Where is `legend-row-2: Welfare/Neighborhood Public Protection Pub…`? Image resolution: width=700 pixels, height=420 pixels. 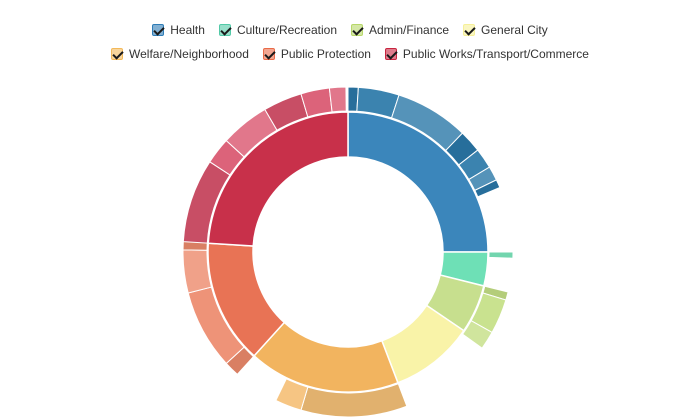 legend-row-2: Welfare/Neighborhood Public Protection Pub… is located at coordinates (350, 54).